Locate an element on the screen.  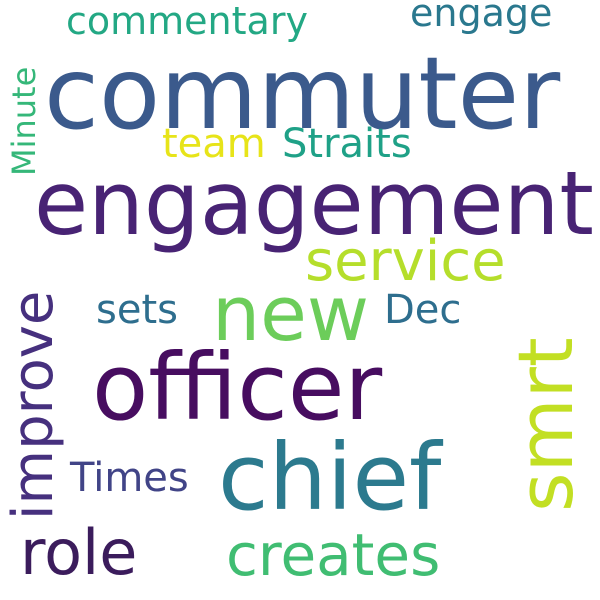
word-dec: Dec is located at coordinates (423, 310).